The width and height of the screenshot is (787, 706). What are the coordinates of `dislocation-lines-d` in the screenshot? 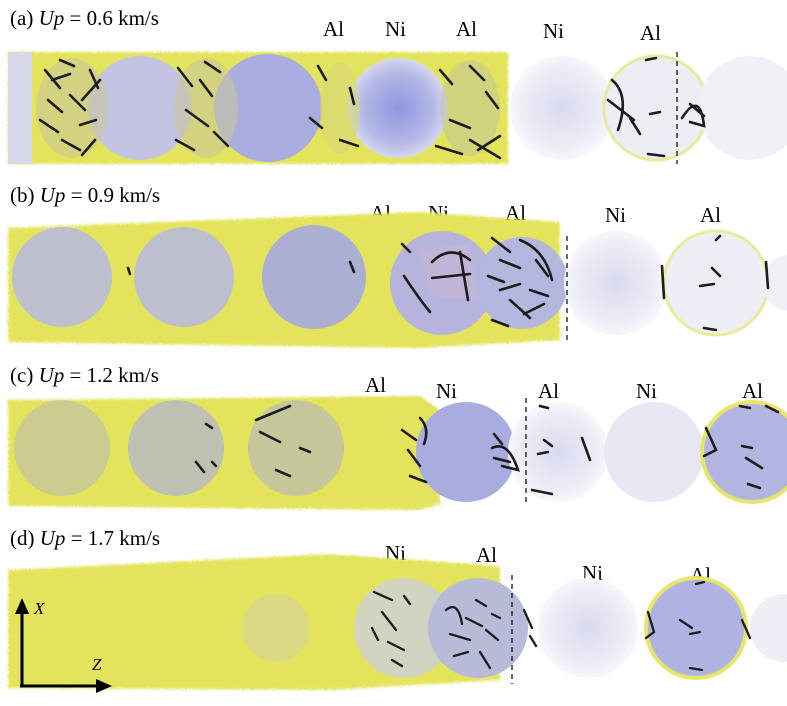 It's located at (561, 626).